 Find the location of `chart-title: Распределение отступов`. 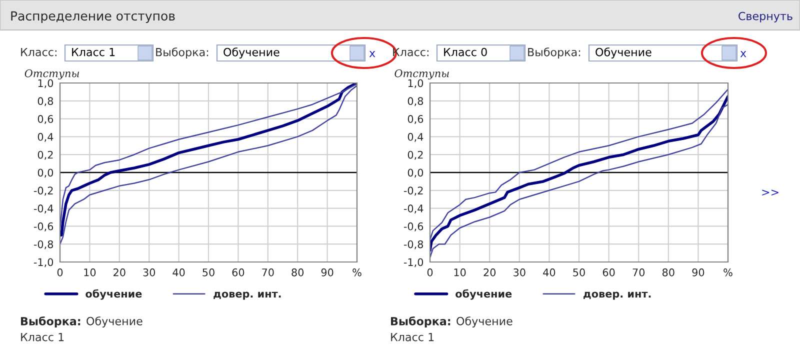

chart-title: Распределение отступов is located at coordinates (93, 17).